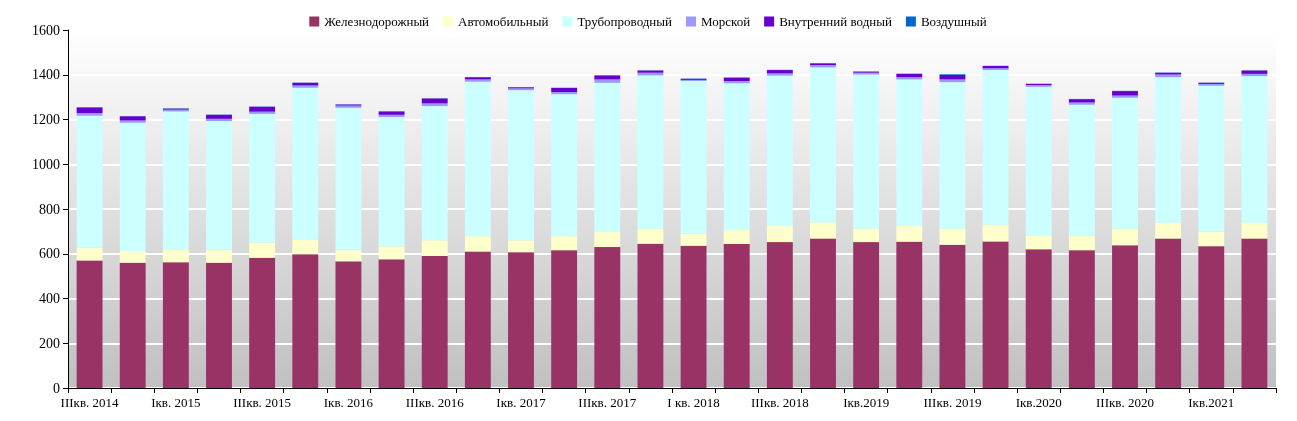 The width and height of the screenshot is (1297, 421). What do you see at coordinates (625, 21) in the screenshot?
I see `legend-label: Трубопроводный` at bounding box center [625, 21].